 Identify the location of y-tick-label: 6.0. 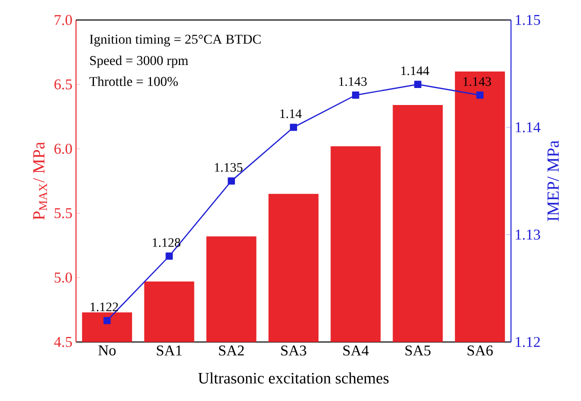
(63, 149).